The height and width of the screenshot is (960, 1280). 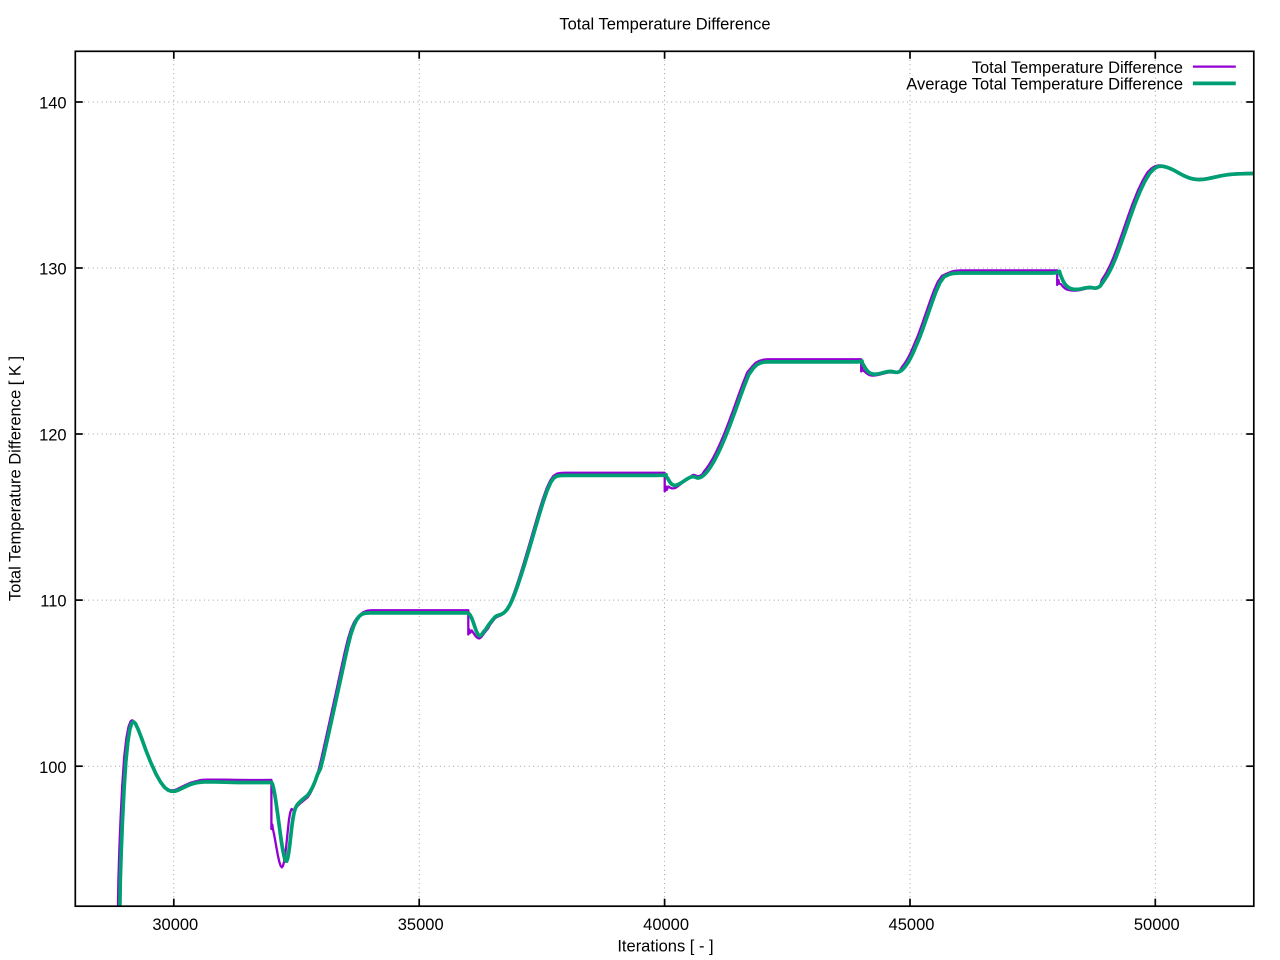 What do you see at coordinates (421, 925) in the screenshot?
I see `svg-text: 35000` at bounding box center [421, 925].